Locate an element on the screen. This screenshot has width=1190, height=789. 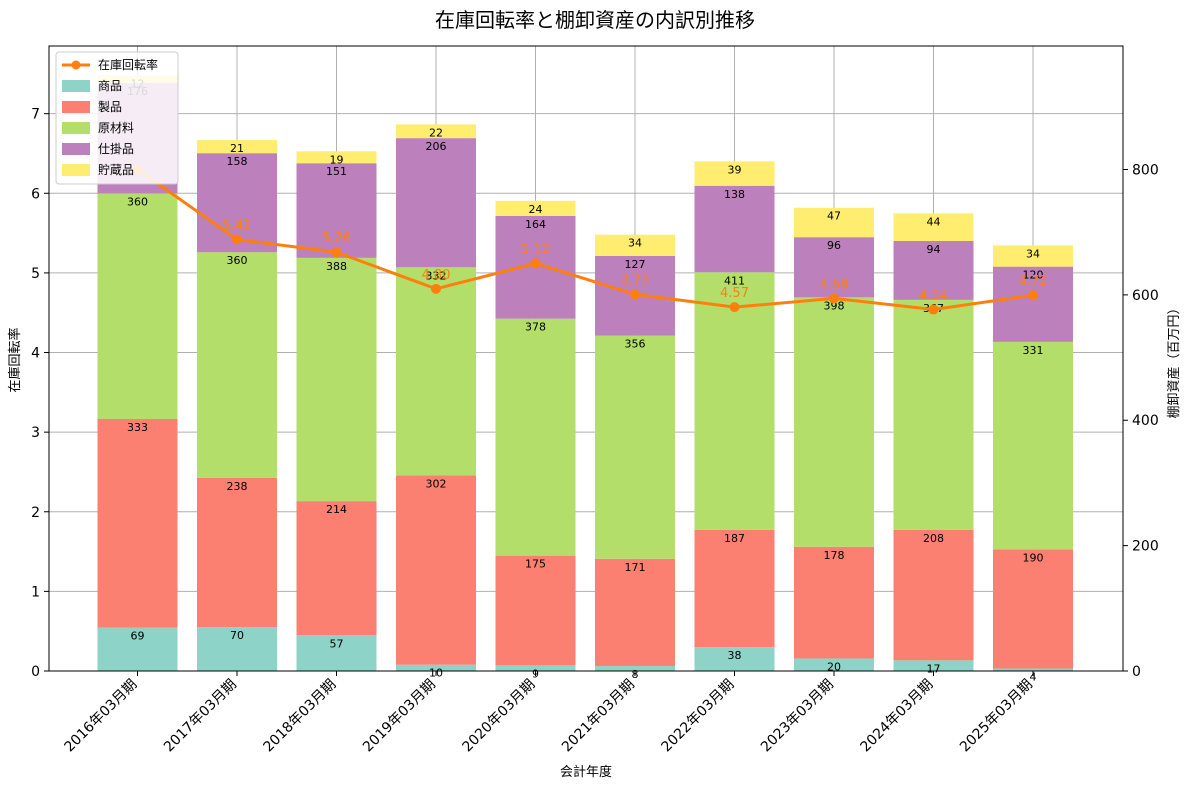
bar-value-label: 47 is located at coordinates (834, 216).